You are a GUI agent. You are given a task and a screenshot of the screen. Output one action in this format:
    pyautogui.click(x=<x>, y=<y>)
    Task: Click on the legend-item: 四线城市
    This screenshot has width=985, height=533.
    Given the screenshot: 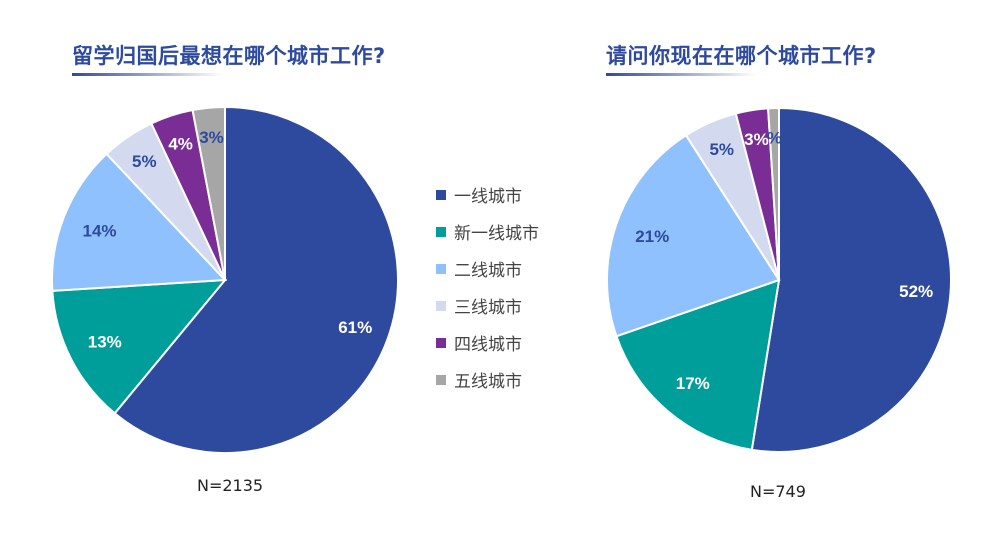 What is the action you would take?
    pyautogui.click(x=487, y=342)
    